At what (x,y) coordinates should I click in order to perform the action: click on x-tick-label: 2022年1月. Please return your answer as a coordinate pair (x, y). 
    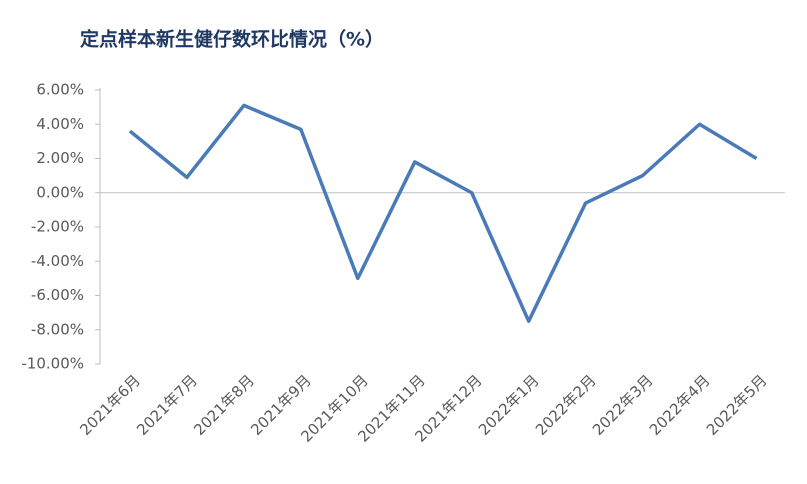
    Looking at the image, I should click on (509, 405).